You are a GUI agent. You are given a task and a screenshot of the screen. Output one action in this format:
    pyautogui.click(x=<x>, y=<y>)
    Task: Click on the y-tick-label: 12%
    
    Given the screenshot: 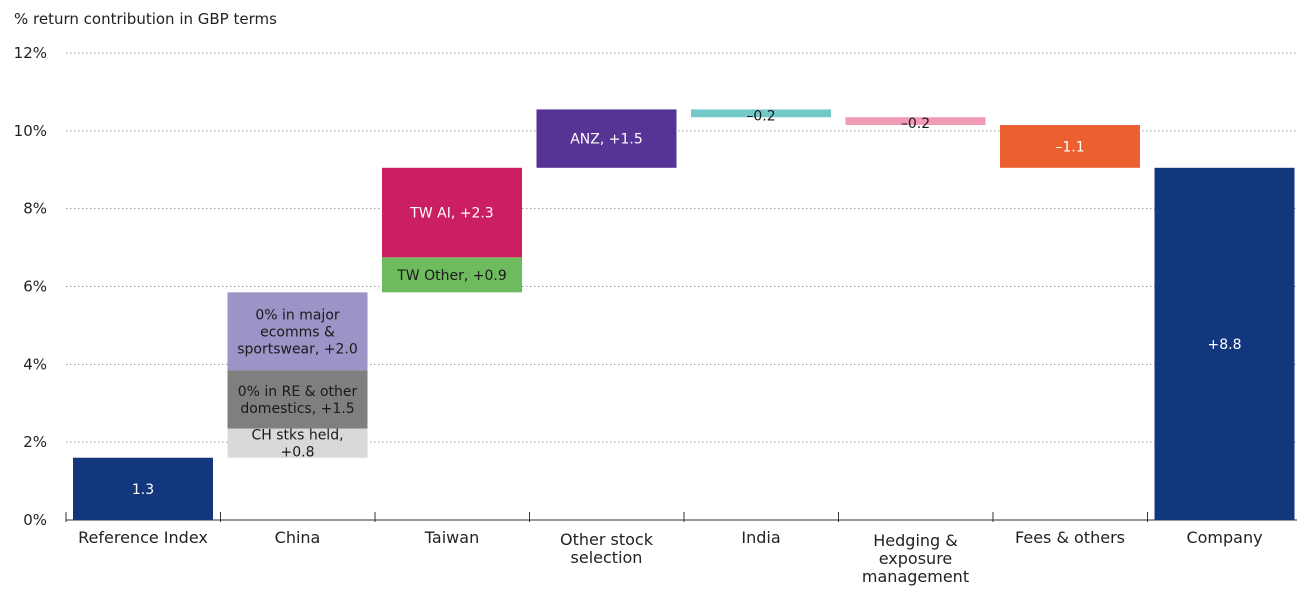 What is the action you would take?
    pyautogui.click(x=30, y=53)
    